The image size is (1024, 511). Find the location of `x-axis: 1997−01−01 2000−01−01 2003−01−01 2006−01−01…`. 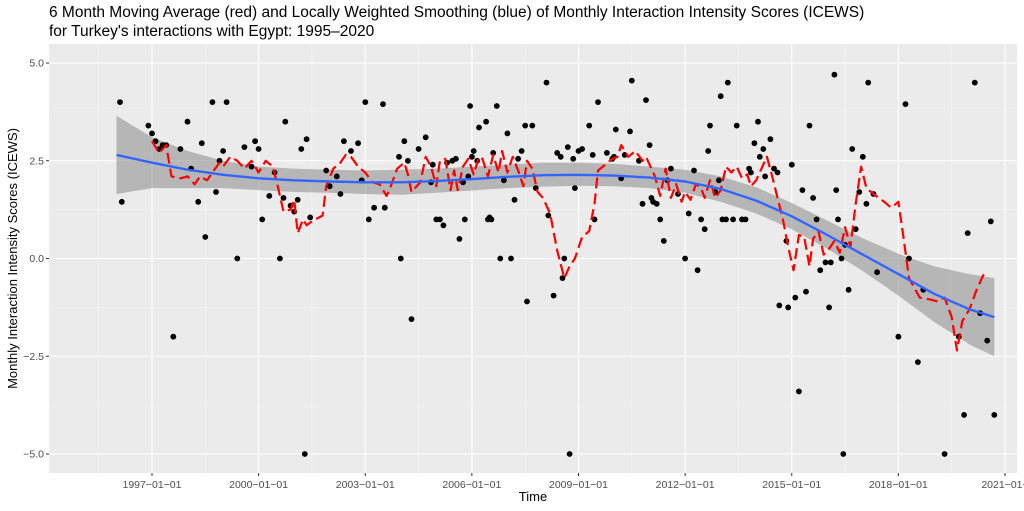

x-axis: 1997−01−01 2000−01−01 2003−01−01 2006−01−01… is located at coordinates (573, 482).